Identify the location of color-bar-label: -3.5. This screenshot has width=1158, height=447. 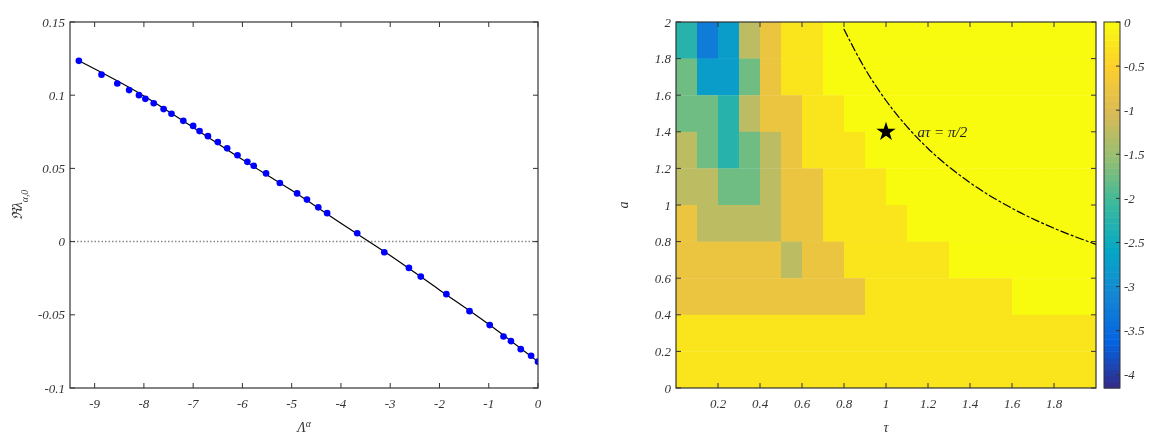
(1135, 331).